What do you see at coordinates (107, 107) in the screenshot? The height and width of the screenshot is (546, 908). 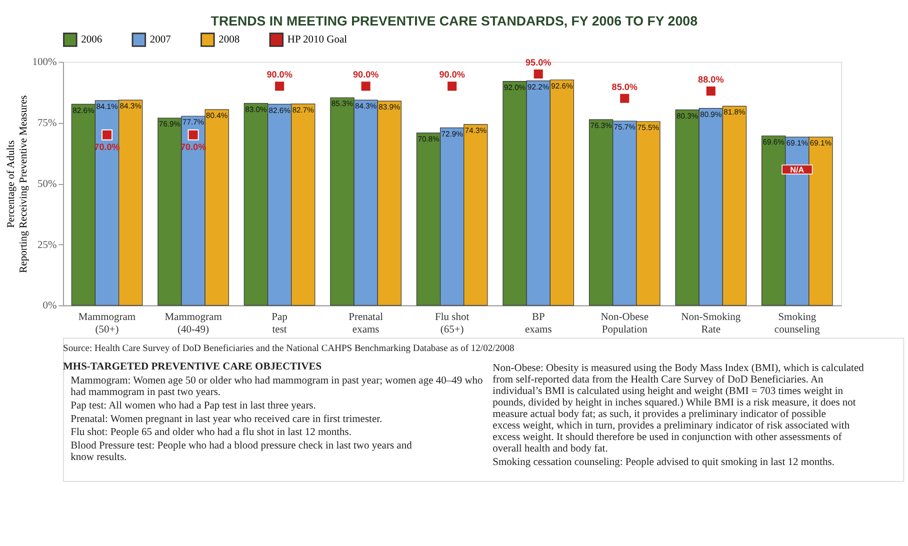 I see `data-label: 84.1%` at bounding box center [107, 107].